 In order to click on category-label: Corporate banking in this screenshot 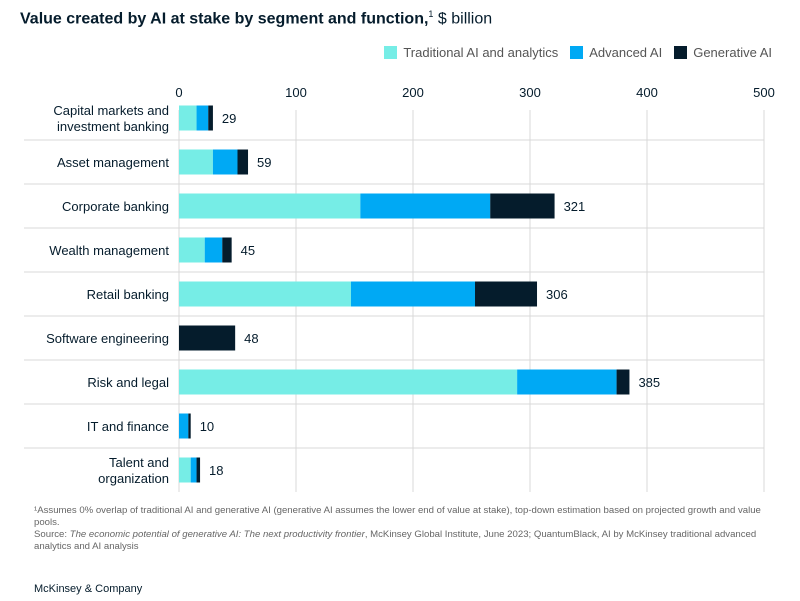, I will do `click(115, 206)`.